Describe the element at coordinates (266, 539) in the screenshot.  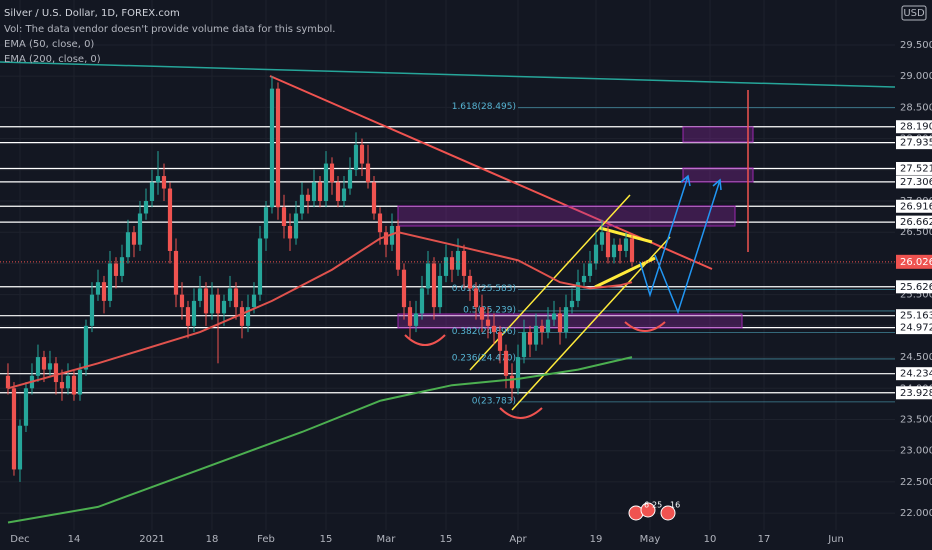
I see `x-tick-label: Feb` at that location.